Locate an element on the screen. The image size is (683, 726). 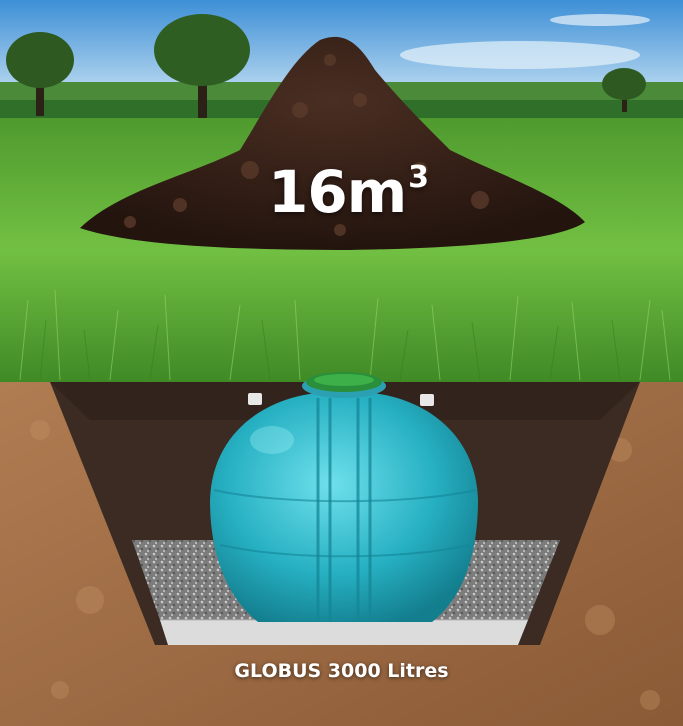
concrete-slab is located at coordinates (344, 632).